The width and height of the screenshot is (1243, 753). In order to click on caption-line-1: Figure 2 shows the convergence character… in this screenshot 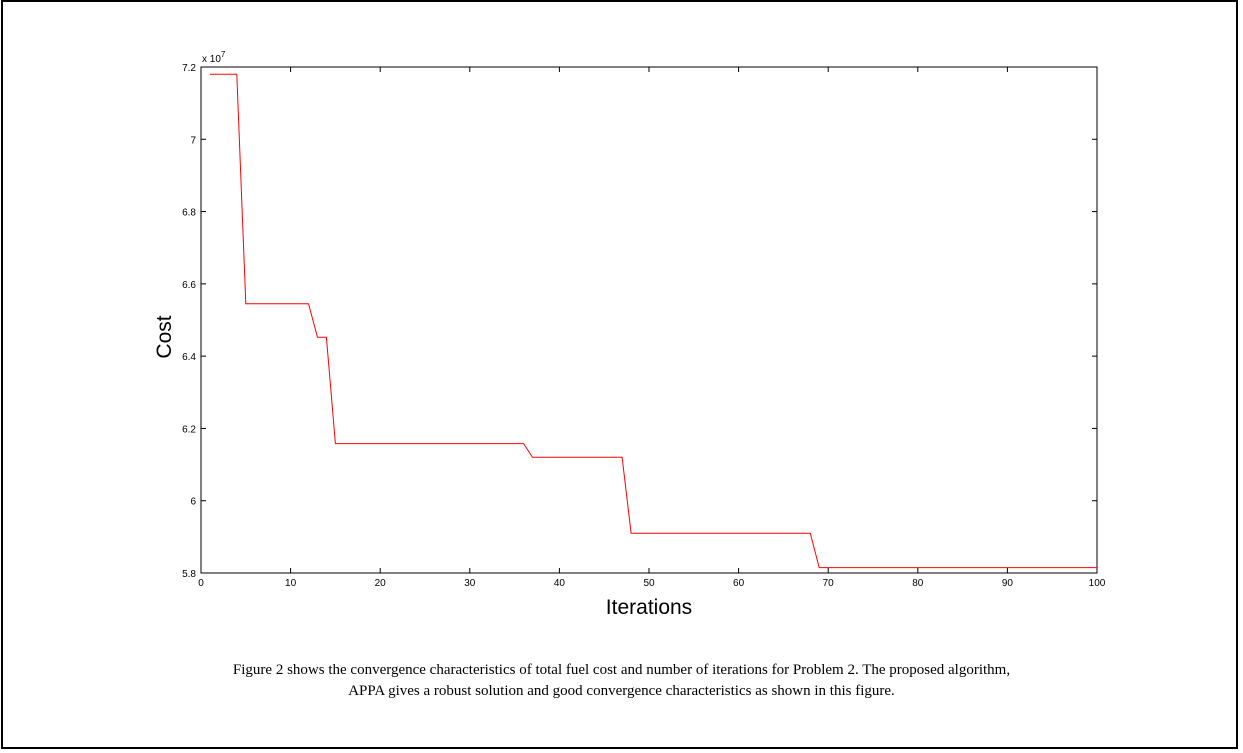, I will do `click(621, 670)`.